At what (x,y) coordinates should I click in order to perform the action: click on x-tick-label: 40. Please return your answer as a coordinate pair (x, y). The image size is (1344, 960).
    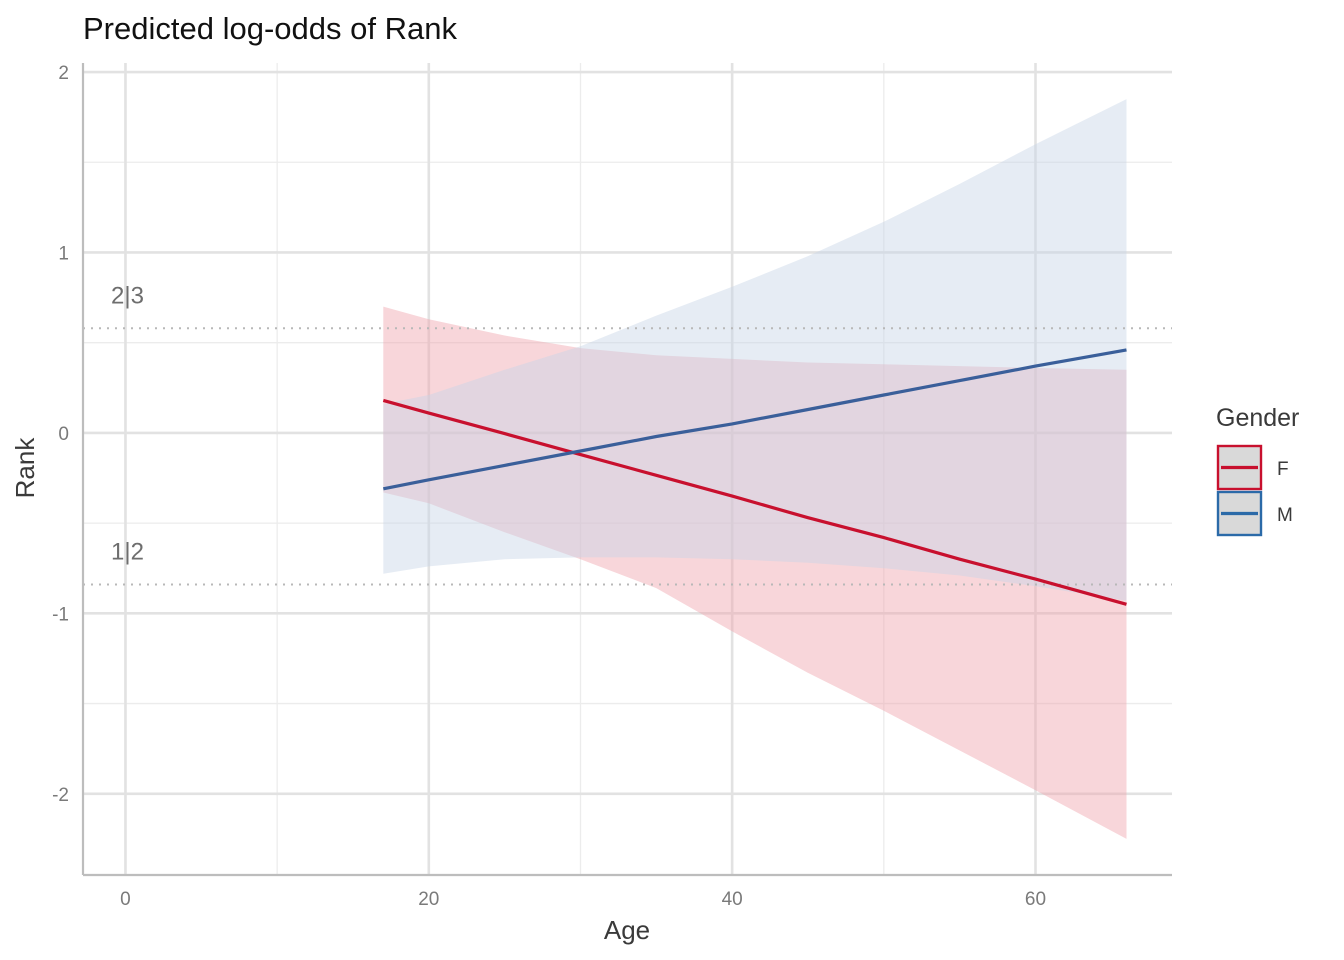
    Looking at the image, I should click on (732, 899).